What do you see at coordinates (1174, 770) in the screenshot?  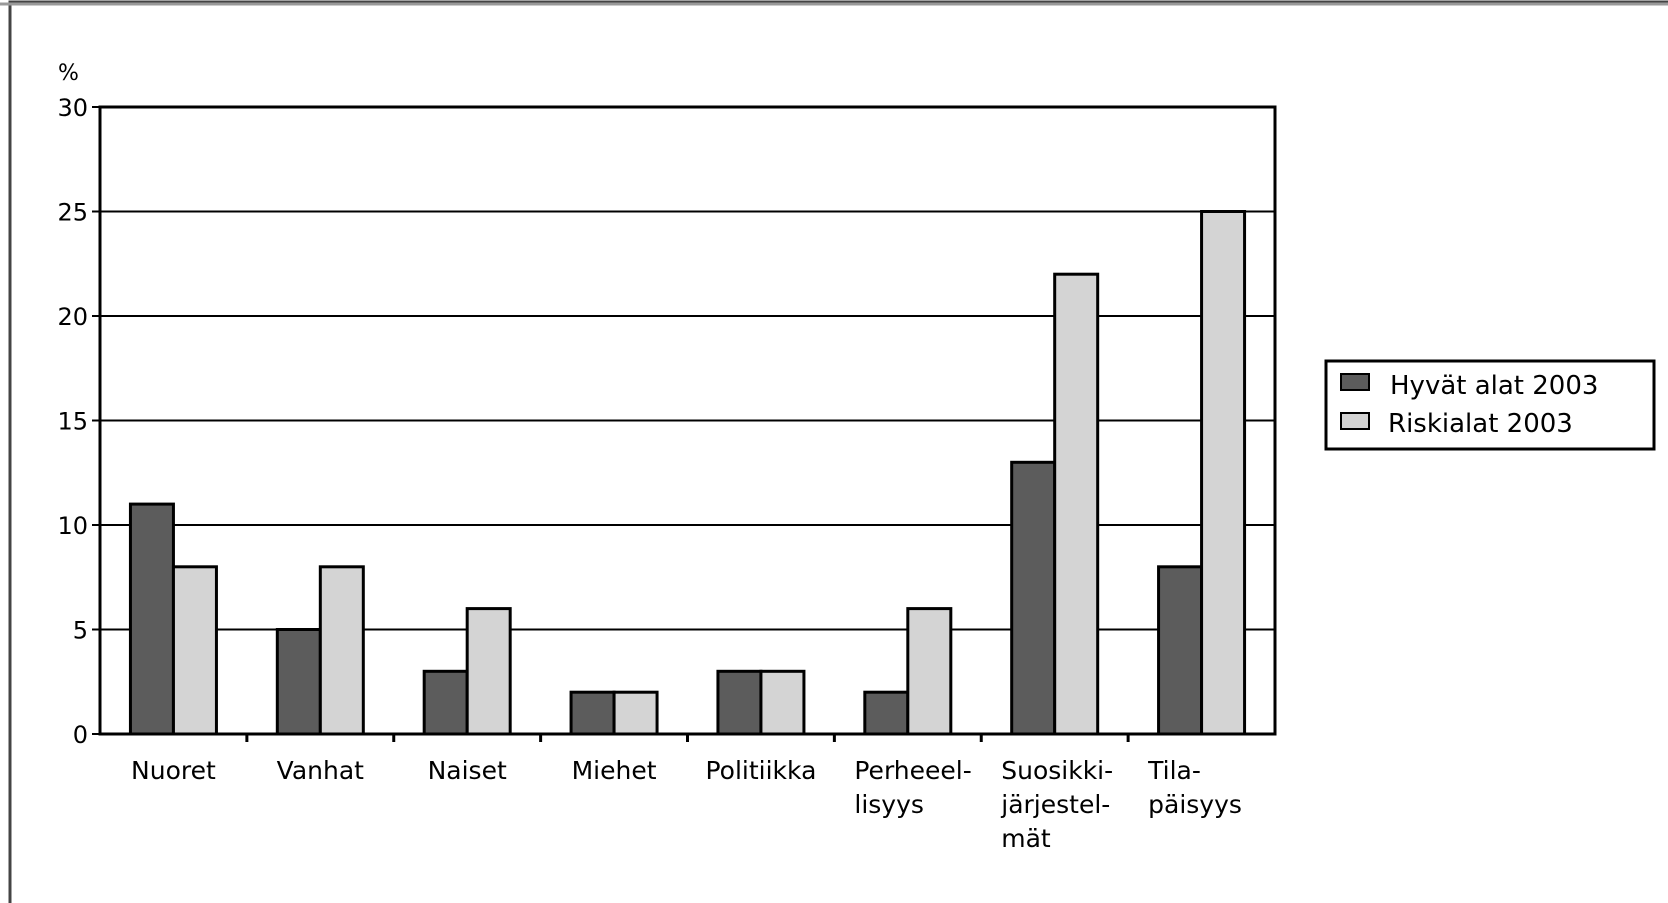 I see `x-category-label-line: Tila-` at bounding box center [1174, 770].